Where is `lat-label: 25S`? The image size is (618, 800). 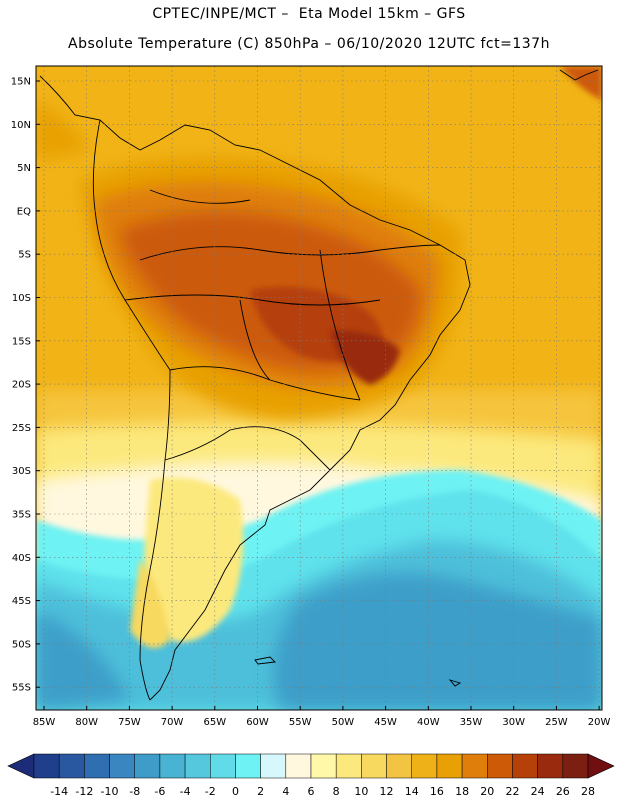 lat-label: 25S is located at coordinates (21, 428).